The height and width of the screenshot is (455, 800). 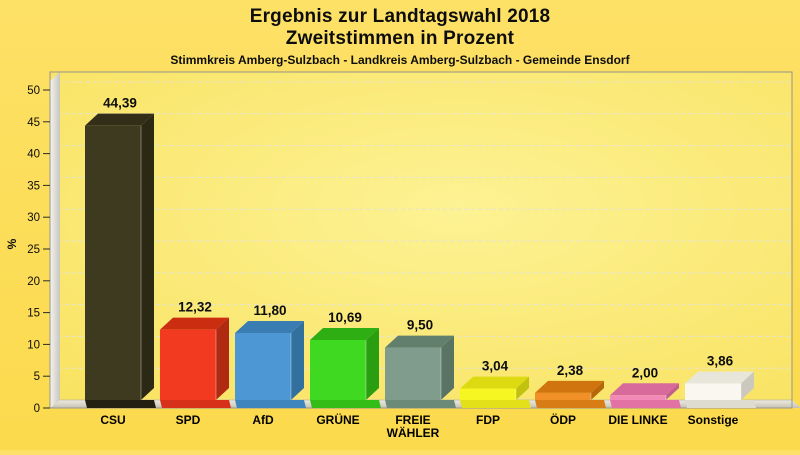 What do you see at coordinates (563, 396) in the screenshot?
I see `bar--dp-face` at bounding box center [563, 396].